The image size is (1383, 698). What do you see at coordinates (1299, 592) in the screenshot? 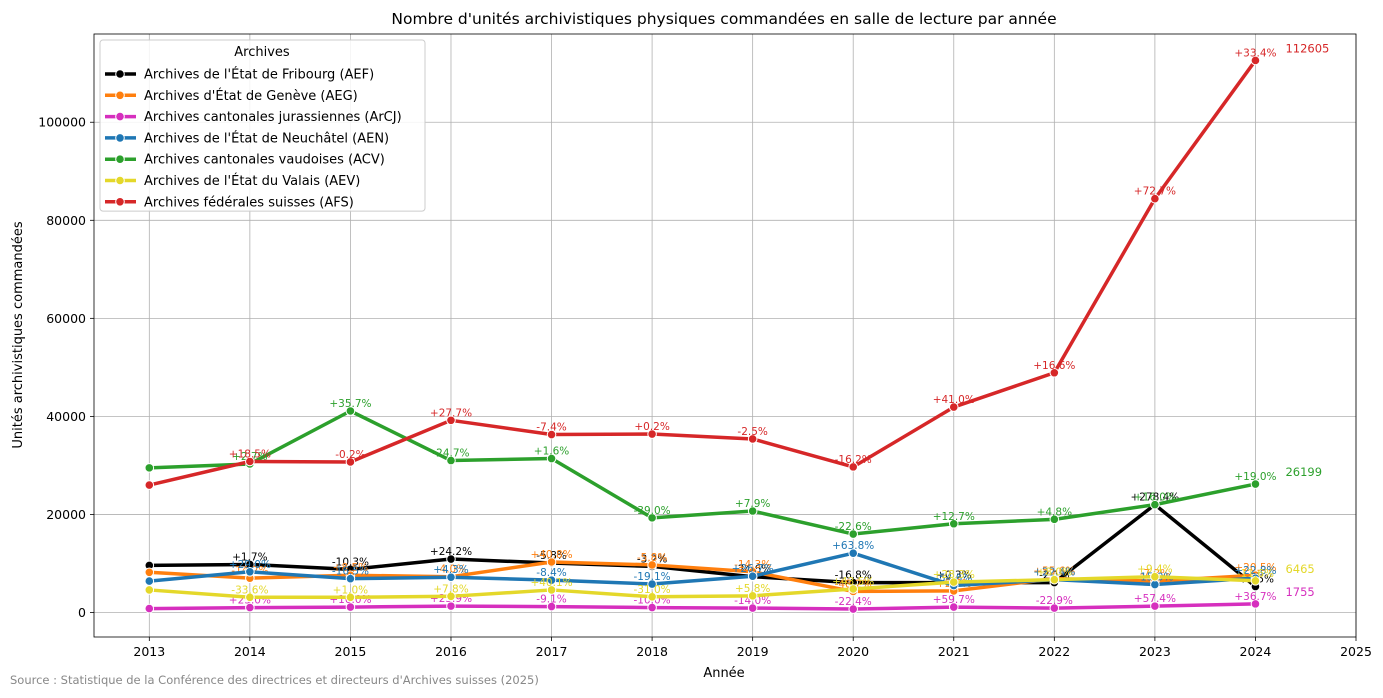
I see `end-value-label: 1755` at bounding box center [1299, 592].